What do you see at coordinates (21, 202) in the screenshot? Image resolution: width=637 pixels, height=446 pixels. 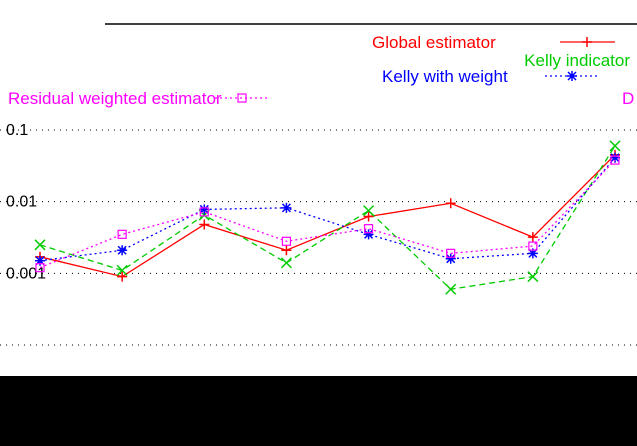 I see `y-tick-label: 0.01` at bounding box center [21, 202].